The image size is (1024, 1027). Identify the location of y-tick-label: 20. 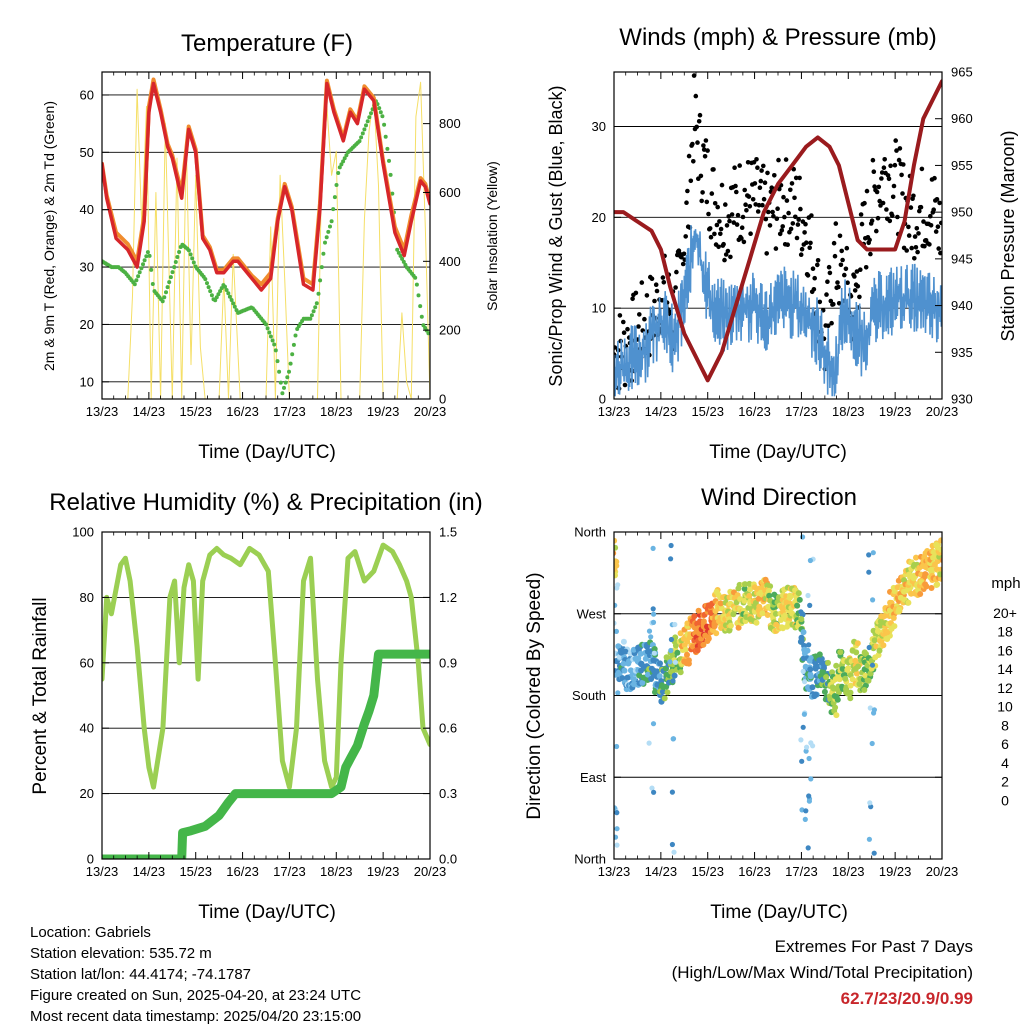
(599, 217).